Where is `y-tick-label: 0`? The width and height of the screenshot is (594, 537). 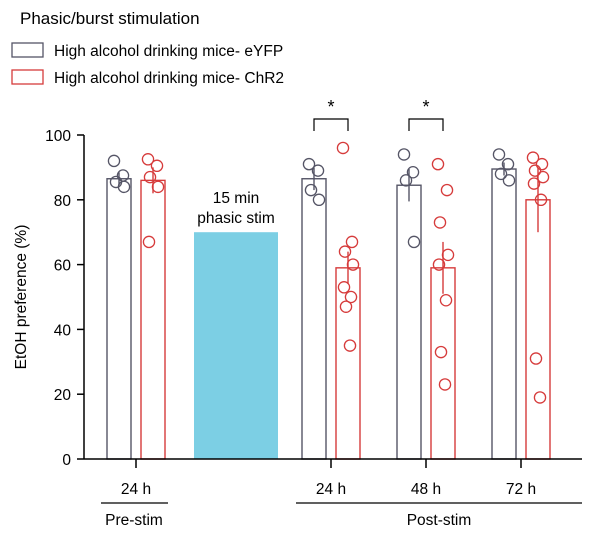 y-tick-label: 0 is located at coordinates (66, 460).